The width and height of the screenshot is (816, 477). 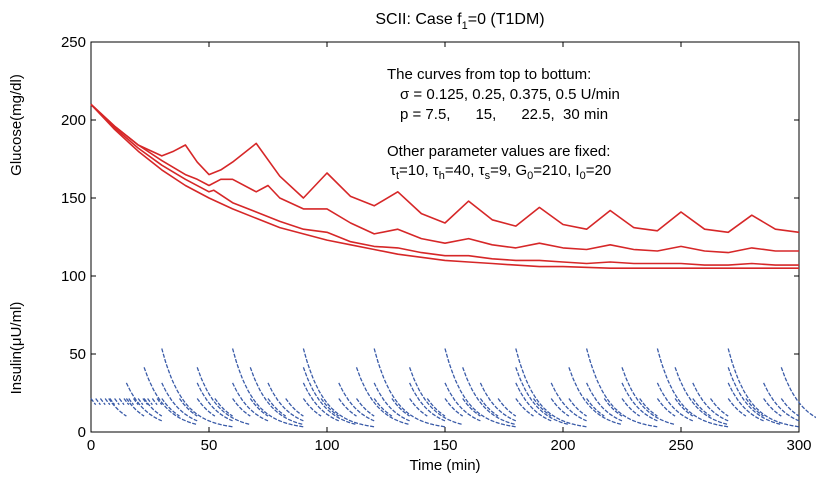 What do you see at coordinates (798, 445) in the screenshot?
I see `x-tick-label: 300` at bounding box center [798, 445].